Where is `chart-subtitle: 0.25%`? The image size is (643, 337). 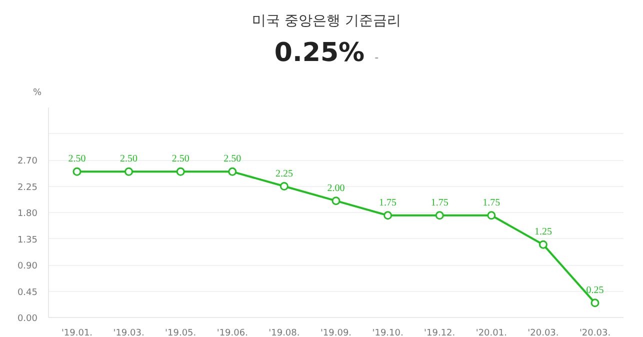 chart-subtitle: 0.25% is located at coordinates (319, 53).